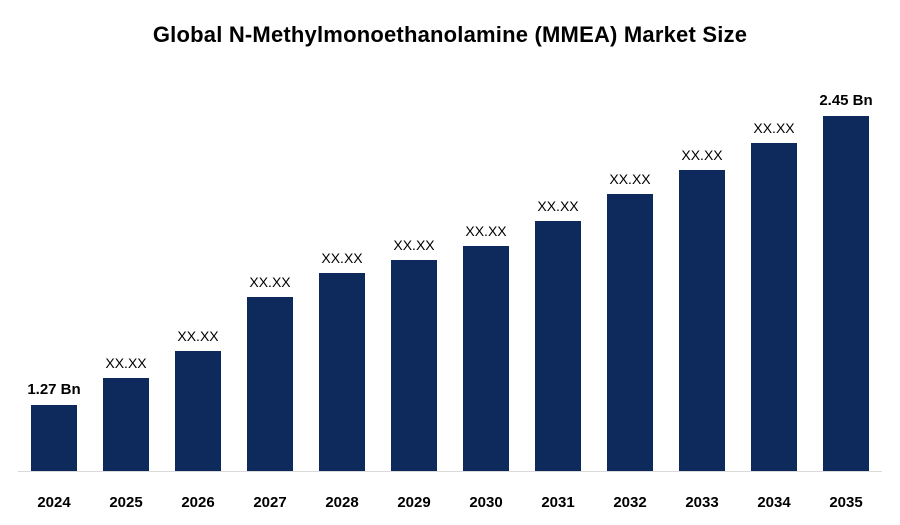 Image resolution: width=900 pixels, height=525 pixels. Describe the element at coordinates (54, 270) in the screenshot. I see `bar-column: 1.27 Bn` at that location.